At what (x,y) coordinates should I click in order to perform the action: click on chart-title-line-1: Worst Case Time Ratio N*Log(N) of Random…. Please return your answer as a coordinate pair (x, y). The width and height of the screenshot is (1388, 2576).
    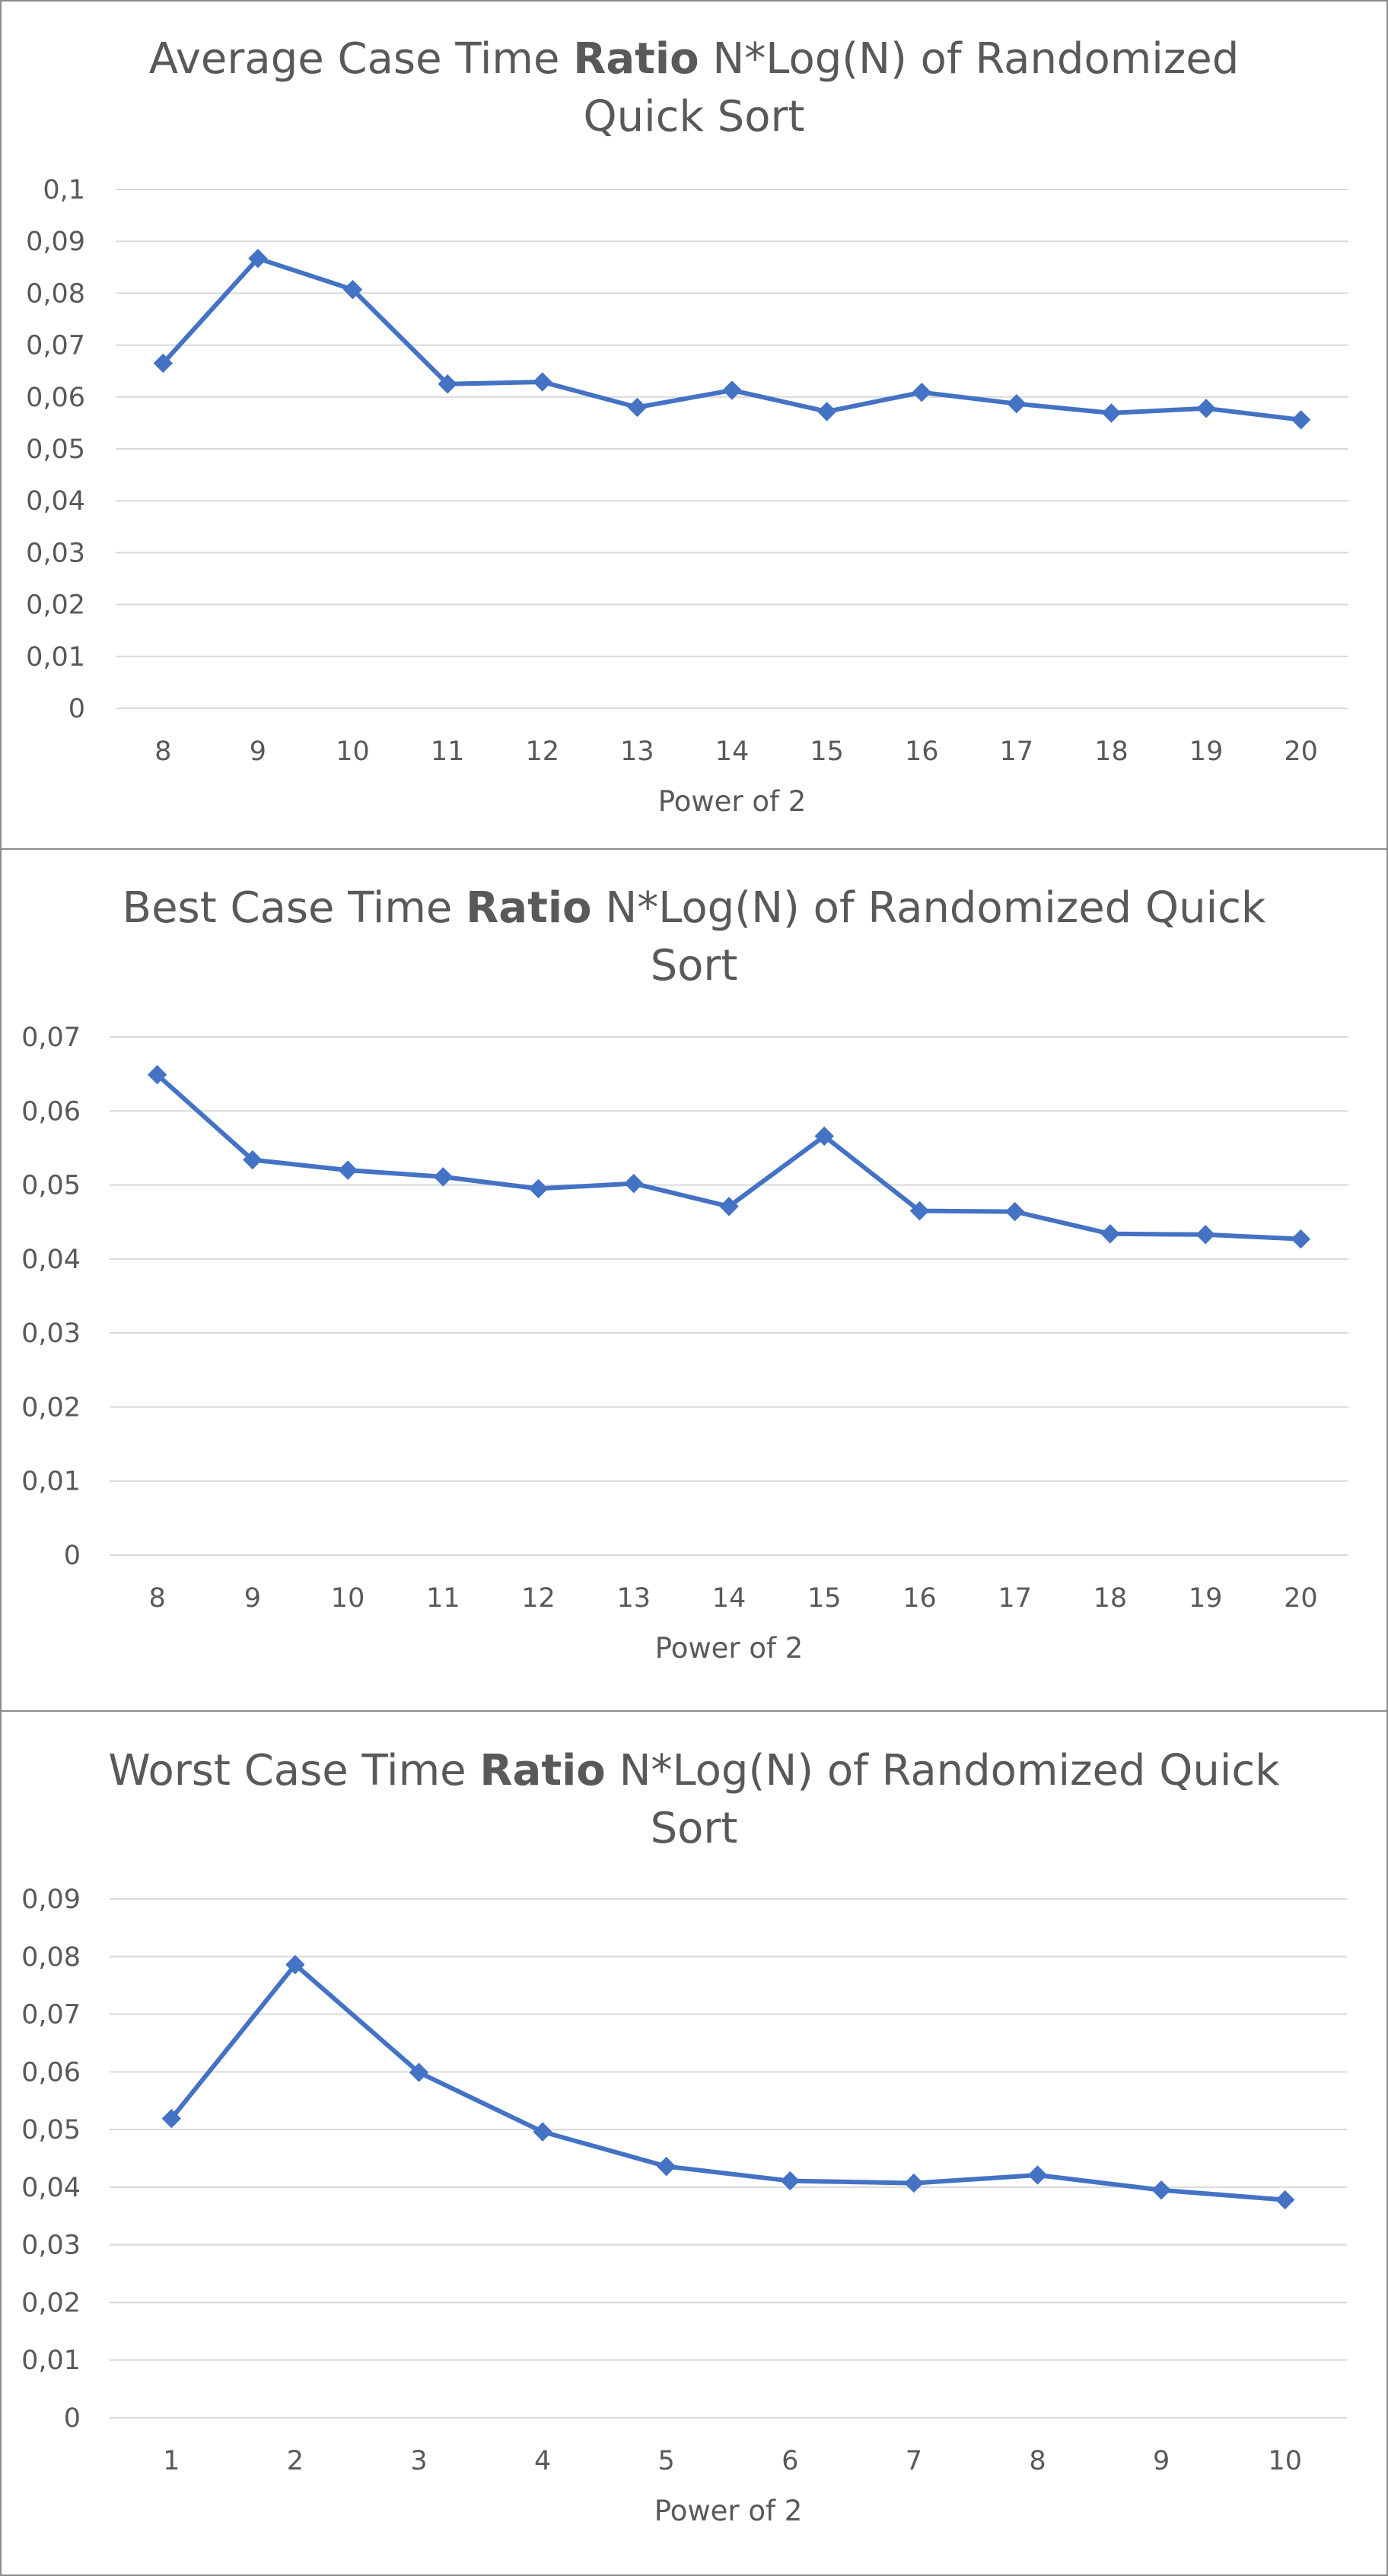
    Looking at the image, I should click on (694, 1770).